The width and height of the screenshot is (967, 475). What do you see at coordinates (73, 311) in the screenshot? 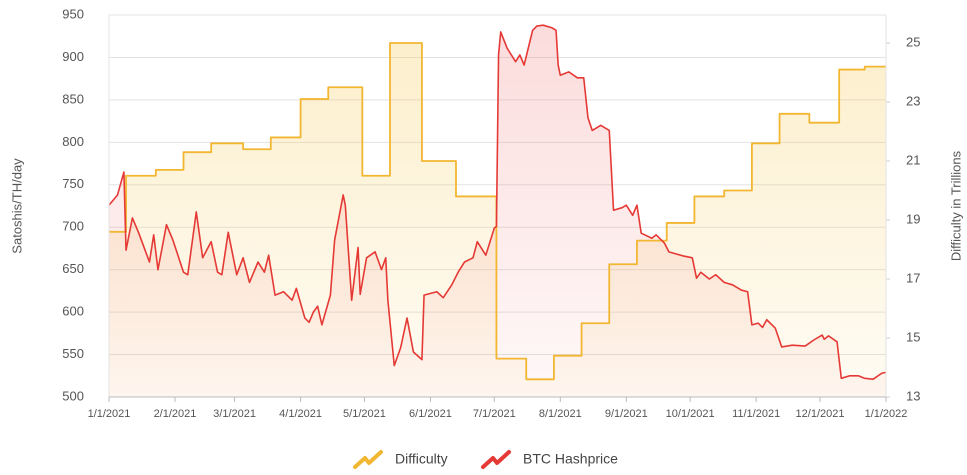
I see `y-tick-label: 600` at bounding box center [73, 311].